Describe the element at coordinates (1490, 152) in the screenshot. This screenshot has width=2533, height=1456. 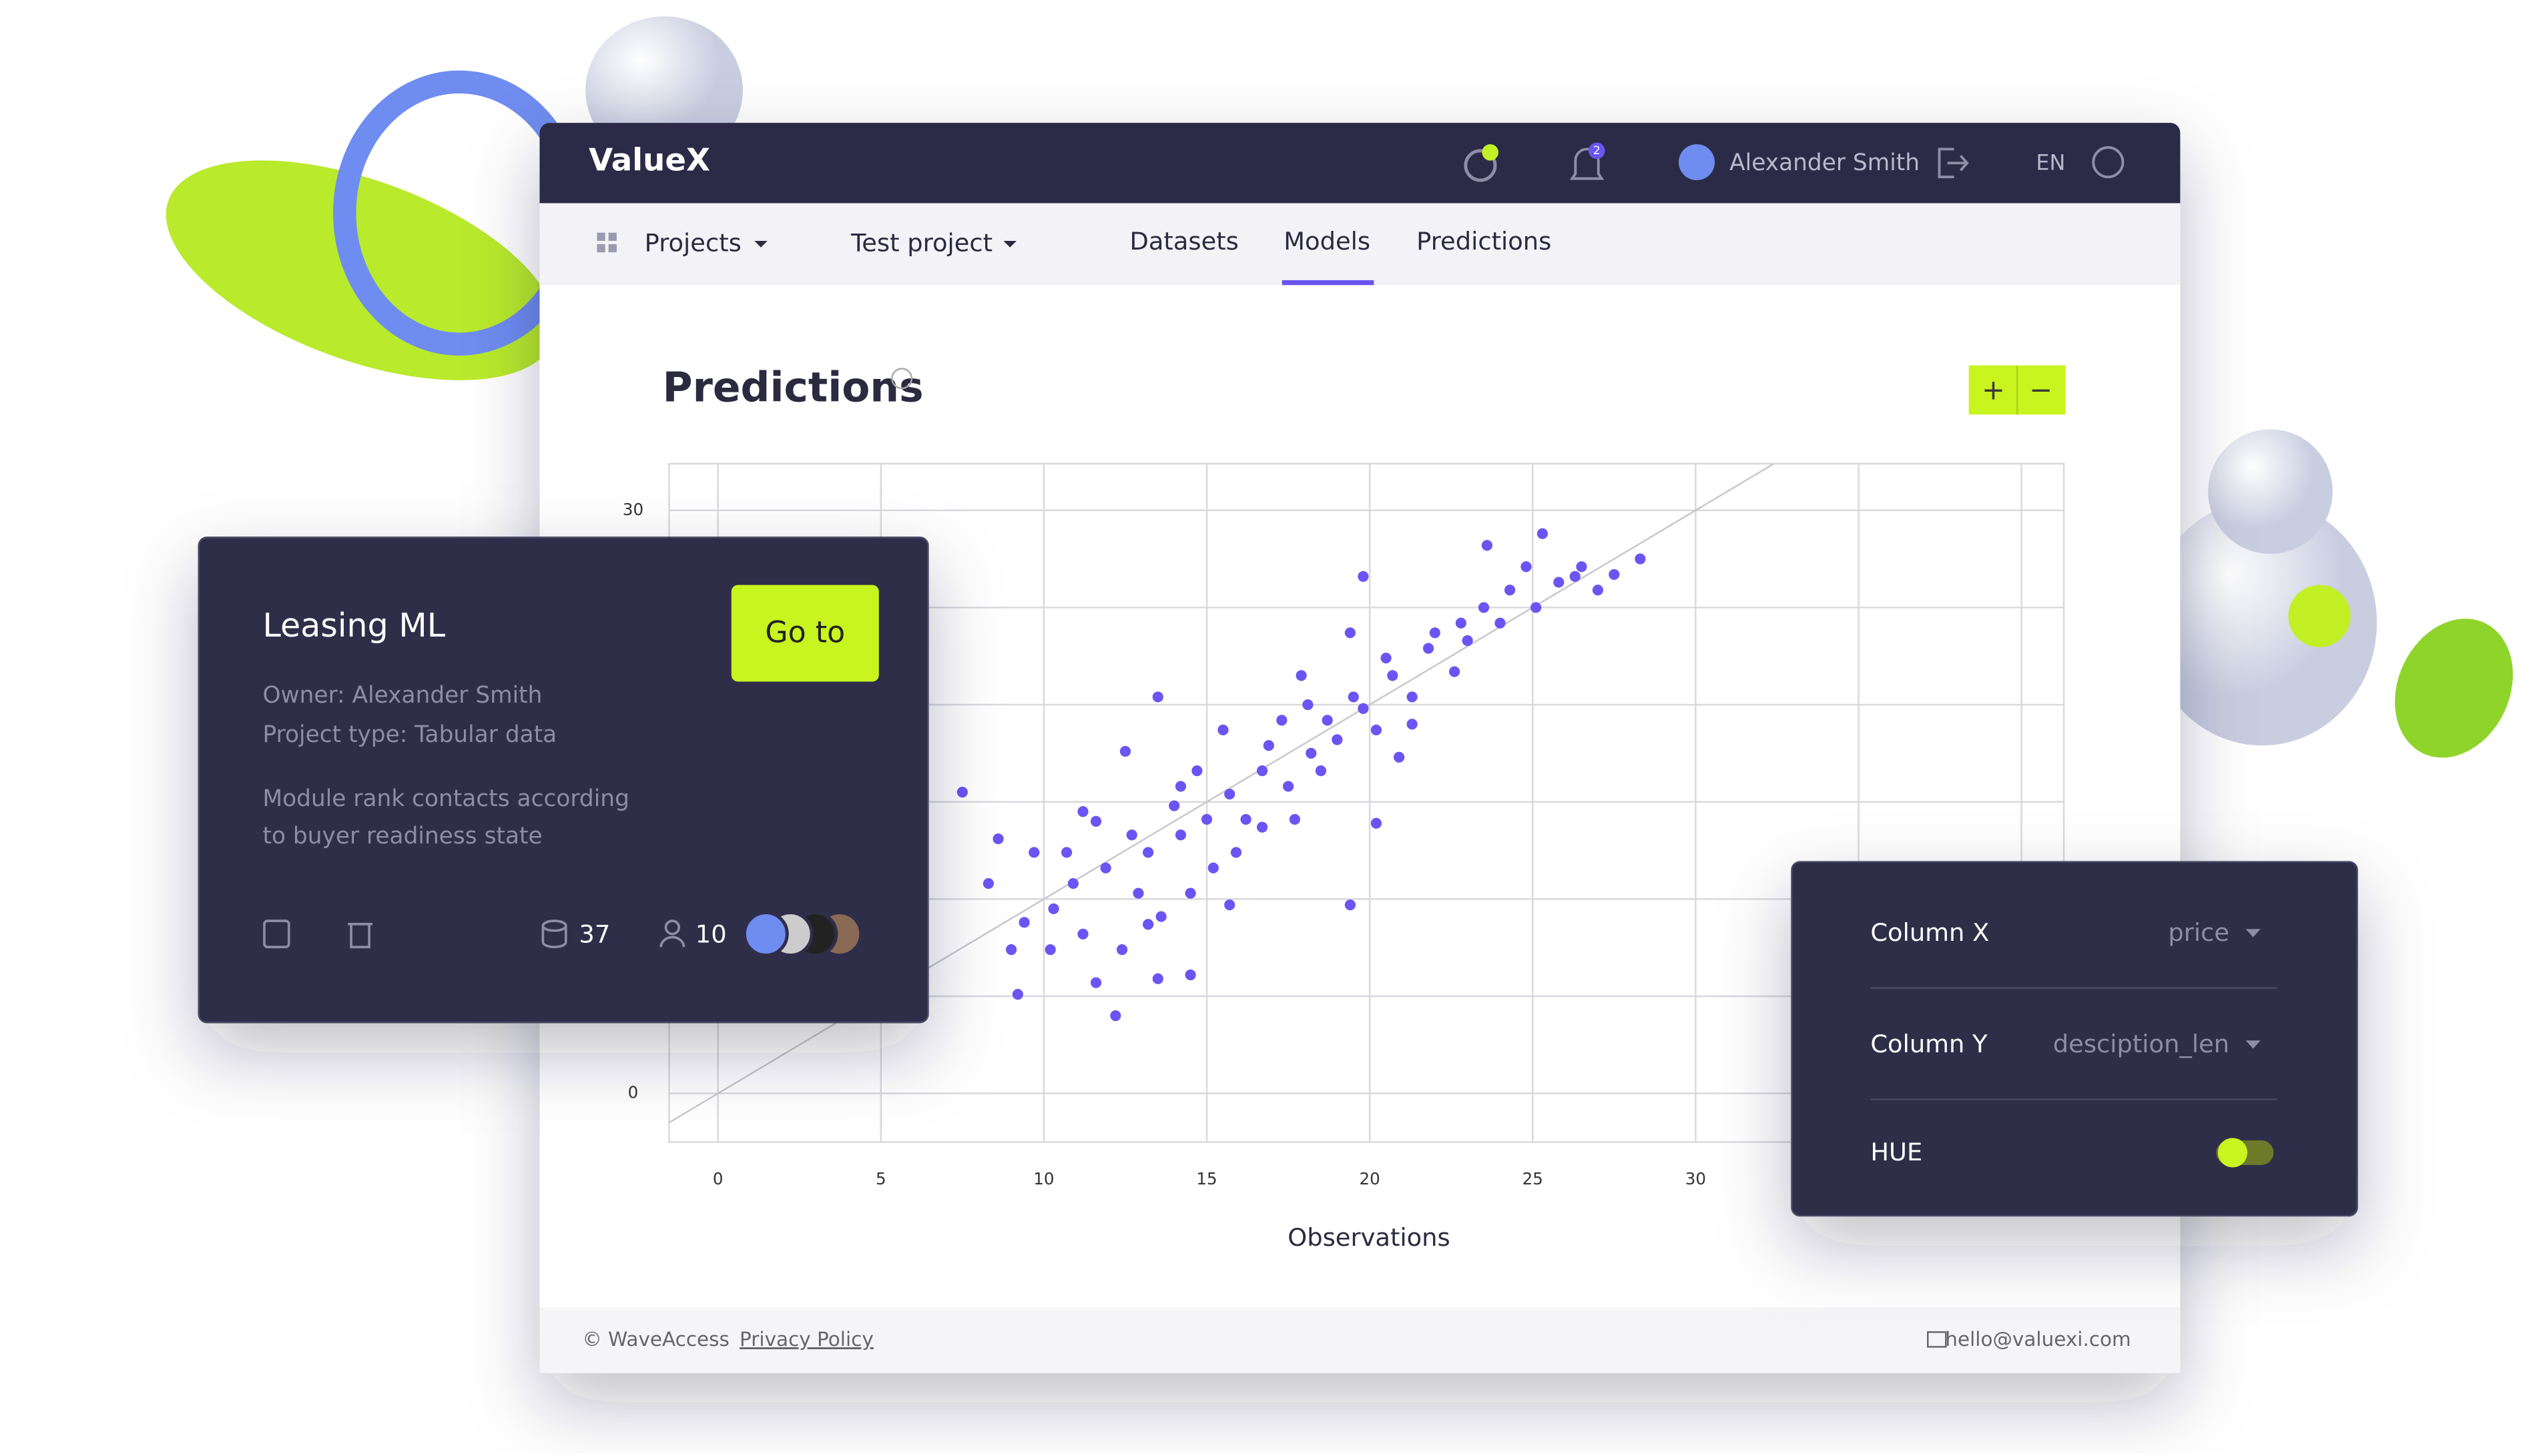
I see `status-dot` at that location.